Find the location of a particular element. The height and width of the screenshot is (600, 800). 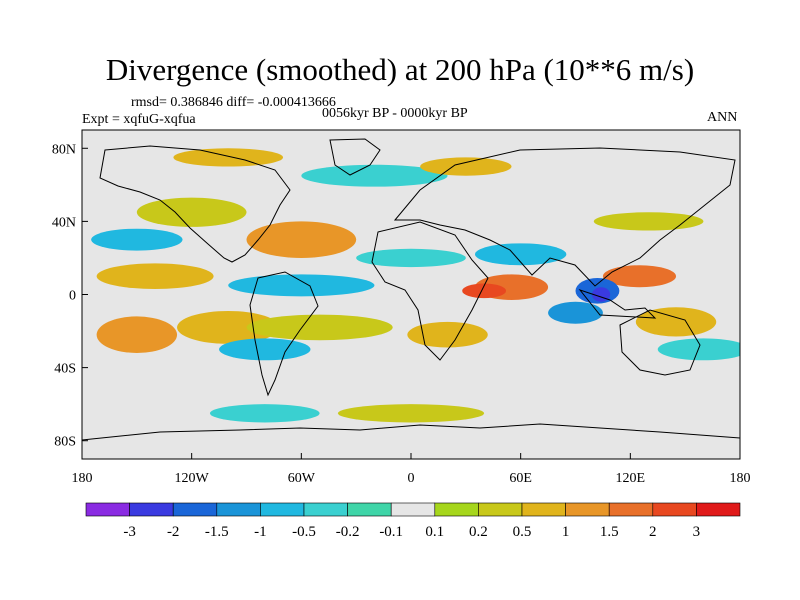

x-tick-label: 60W is located at coordinates (302, 478).